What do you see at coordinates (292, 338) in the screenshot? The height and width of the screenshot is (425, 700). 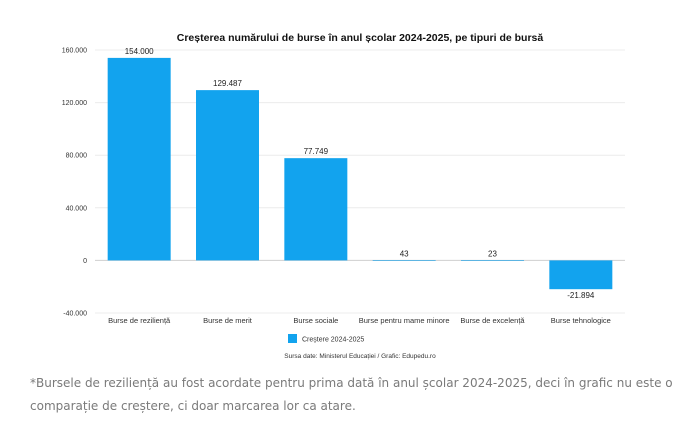 I see `legend-swatch` at bounding box center [292, 338].